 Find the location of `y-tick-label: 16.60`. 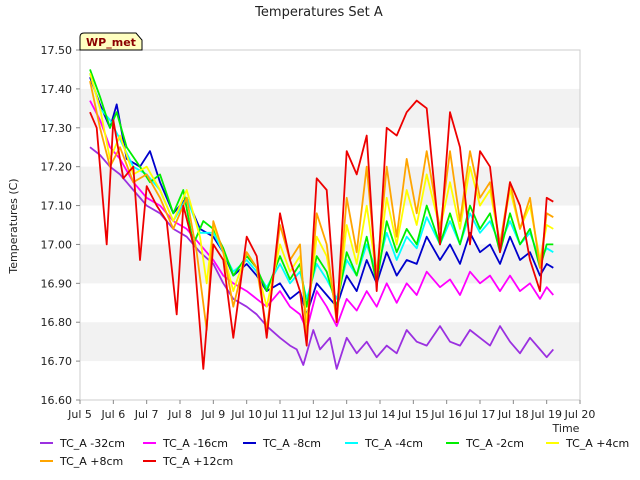

y-tick-label: 16.60 is located at coordinates (57, 400).